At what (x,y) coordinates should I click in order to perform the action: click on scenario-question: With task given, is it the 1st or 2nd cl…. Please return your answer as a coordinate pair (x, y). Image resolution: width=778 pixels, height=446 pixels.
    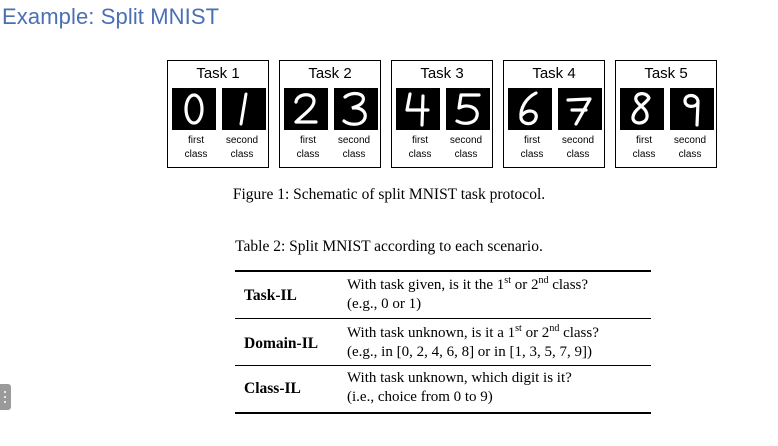
    Looking at the image, I should click on (468, 284).